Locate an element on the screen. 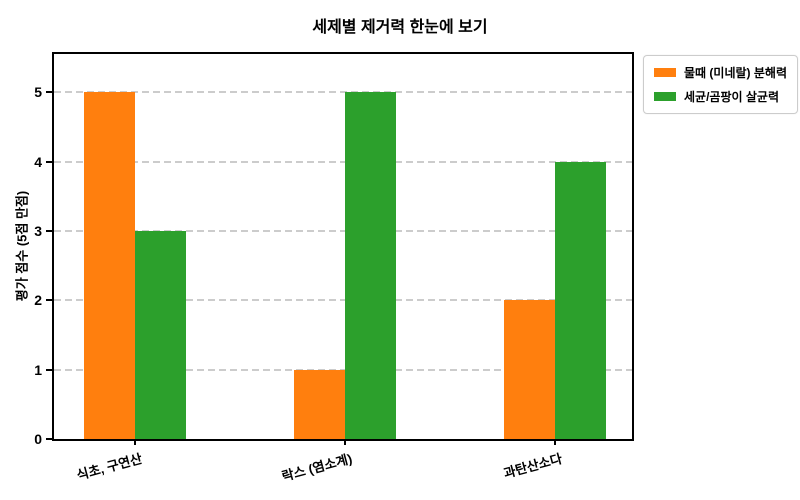 The width and height of the screenshot is (800, 500). legend-item-0: 물때 (미네랄) 분해력 is located at coordinates (720, 72).